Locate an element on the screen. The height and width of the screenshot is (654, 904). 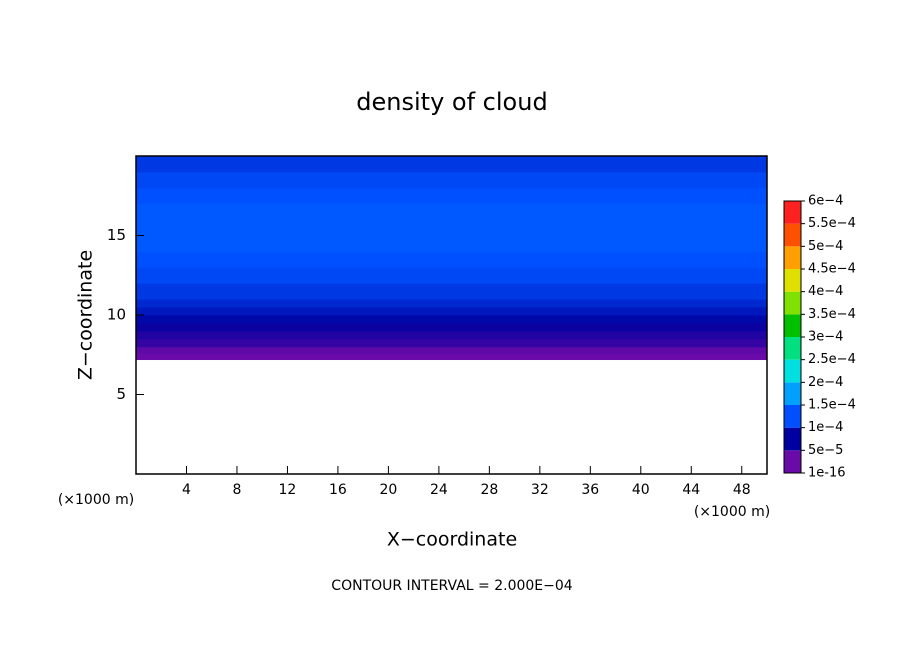
x-tick-label: 20 is located at coordinates (388, 490).